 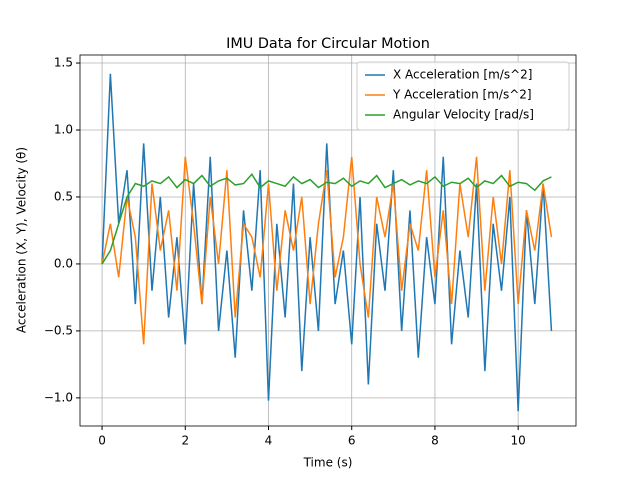 What do you see at coordinates (22, 240) in the screenshot?
I see `y-axis-label: Acceleration (X, Y), Velocity (θ)` at bounding box center [22, 240].